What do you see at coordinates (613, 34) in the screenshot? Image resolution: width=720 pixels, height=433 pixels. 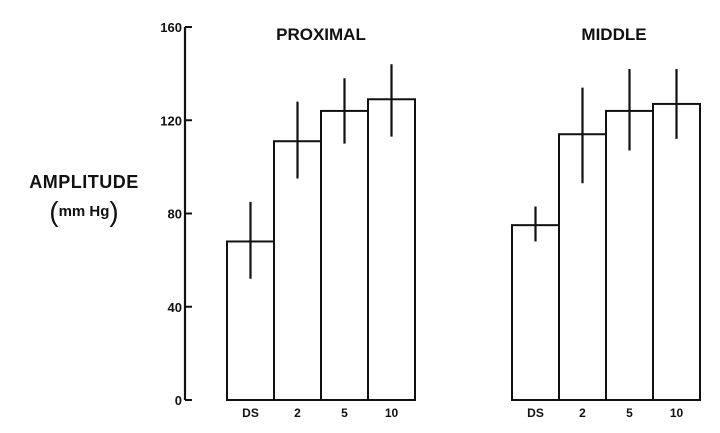 I see `panel-title: MIDDLE` at bounding box center [613, 34].